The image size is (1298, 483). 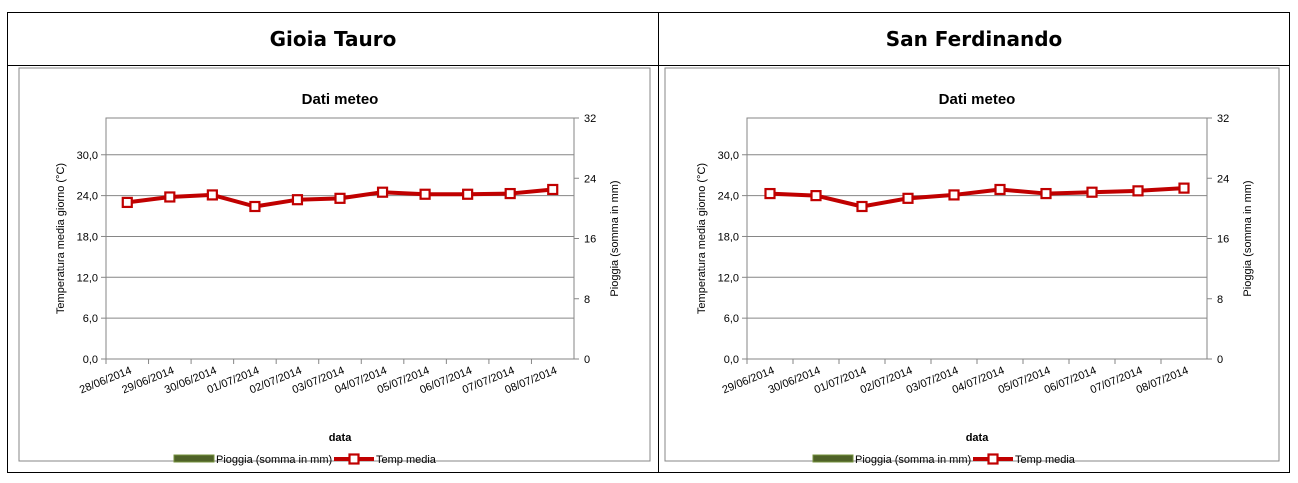 What do you see at coordinates (974, 39) in the screenshot?
I see `heading-san-ferdinando: San Ferdinando` at bounding box center [974, 39].